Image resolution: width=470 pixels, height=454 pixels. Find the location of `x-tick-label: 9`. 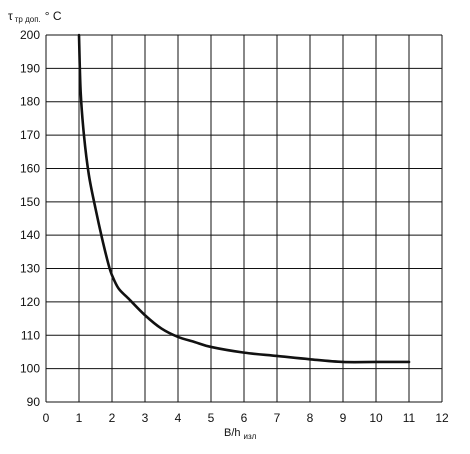

x-tick-label: 9 is located at coordinates (343, 418).